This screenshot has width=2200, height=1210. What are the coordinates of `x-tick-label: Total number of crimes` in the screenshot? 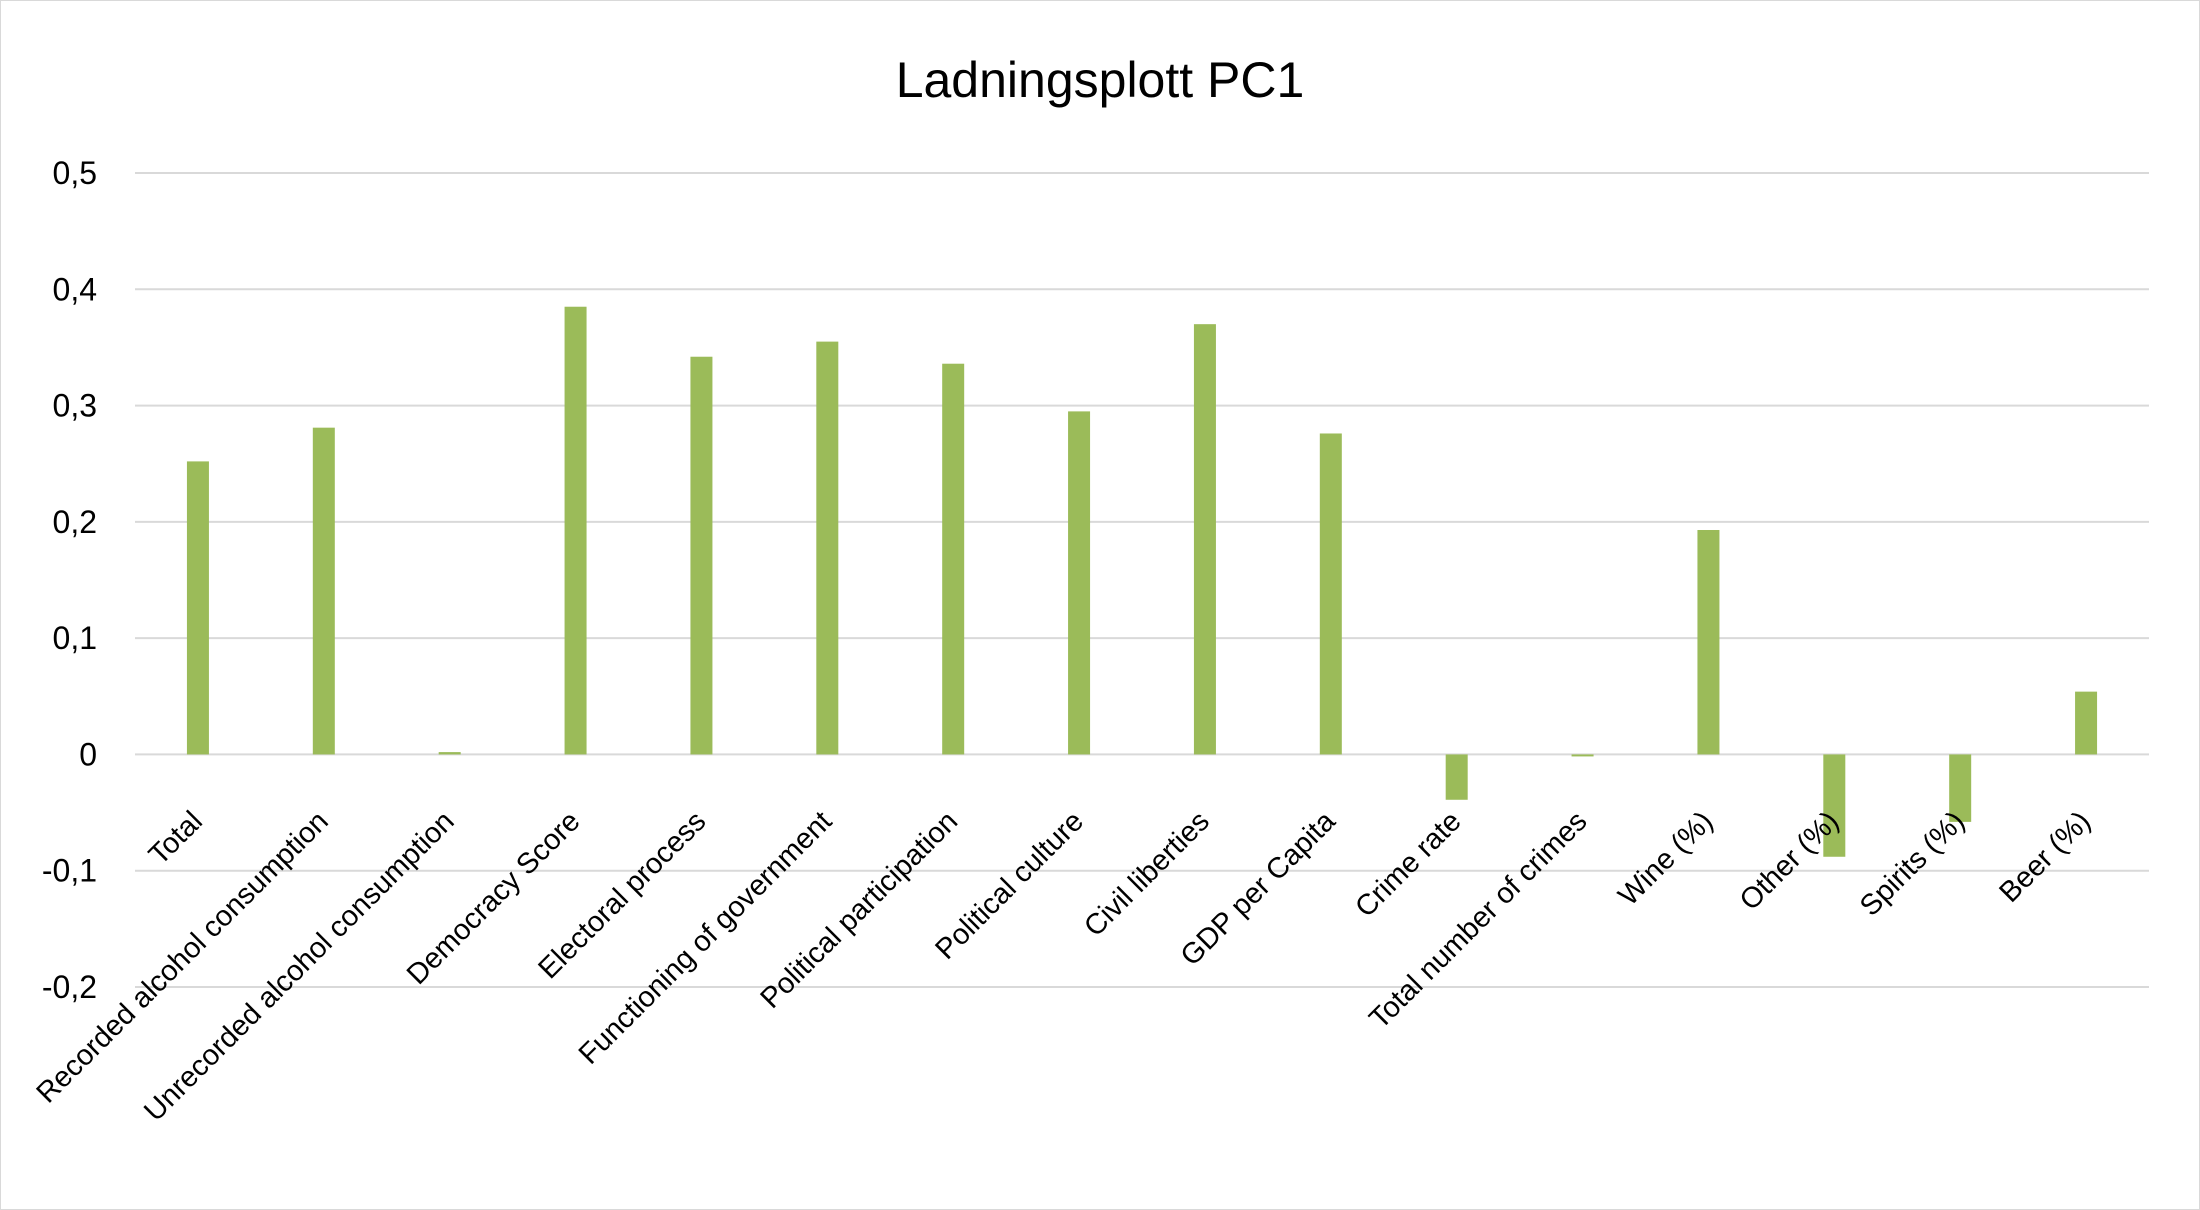 It's located at (1478, 920).